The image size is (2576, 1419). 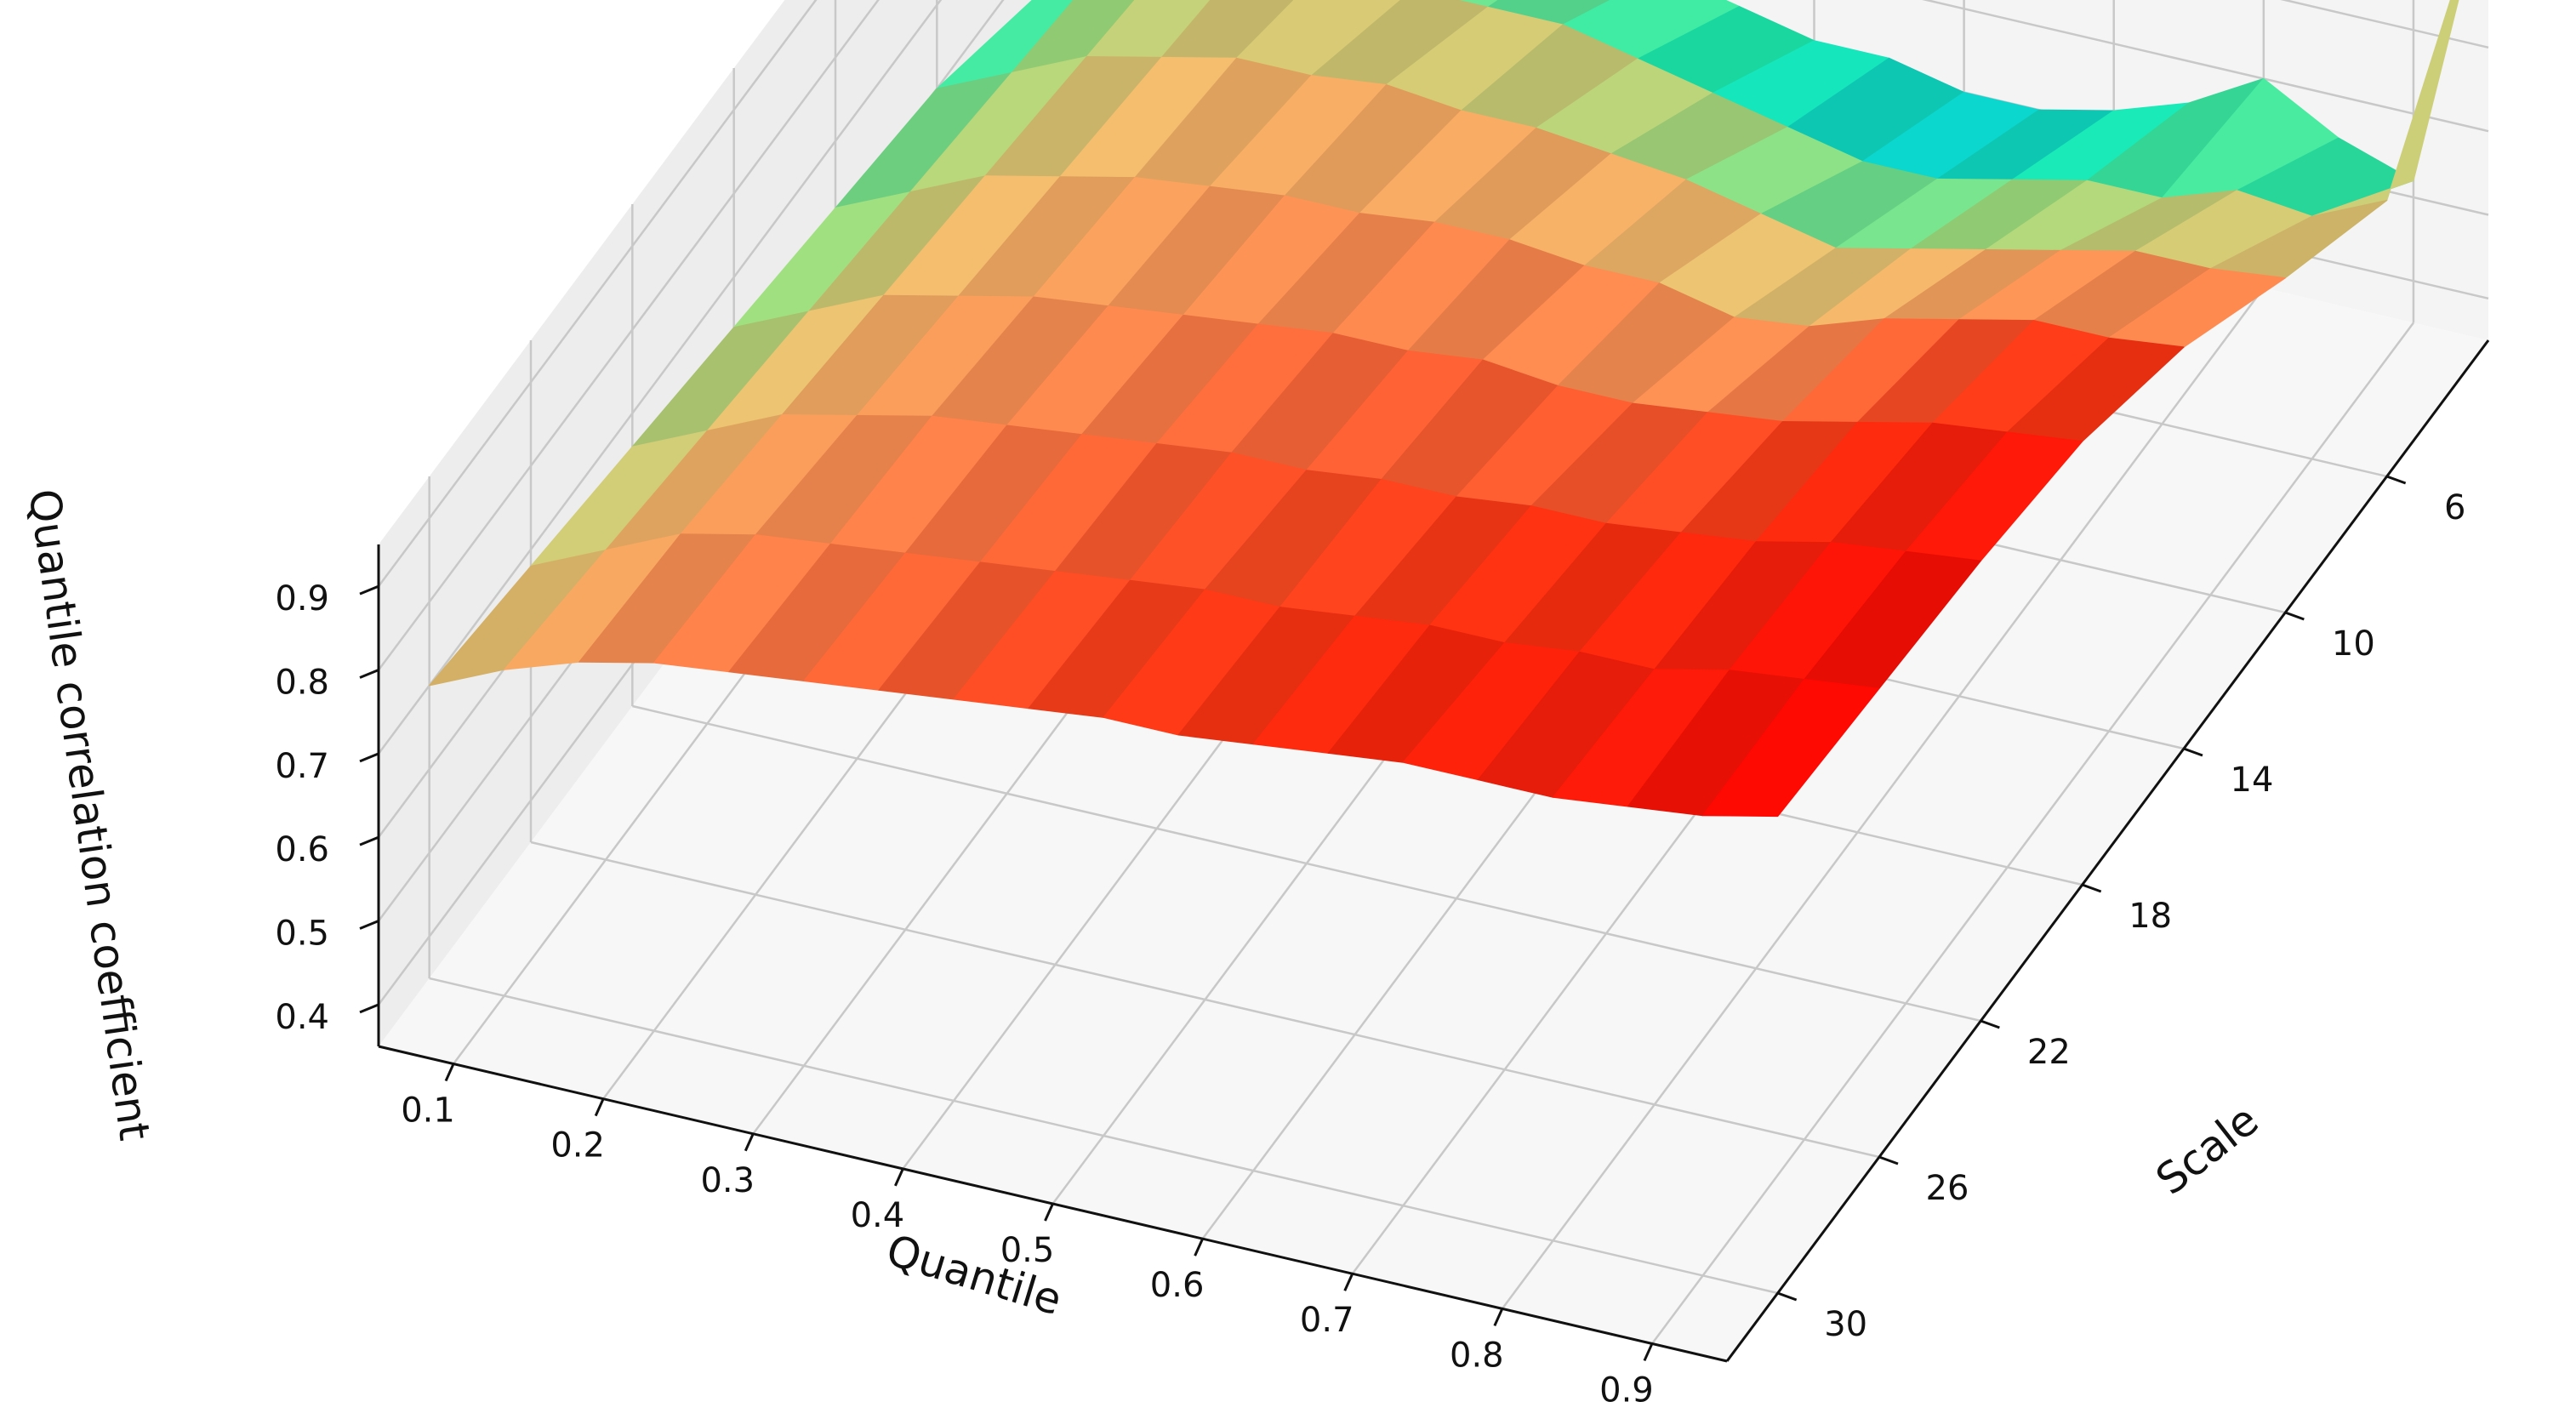 What do you see at coordinates (1627, 1390) in the screenshot?
I see `x-tick-label: 0.9` at bounding box center [1627, 1390].